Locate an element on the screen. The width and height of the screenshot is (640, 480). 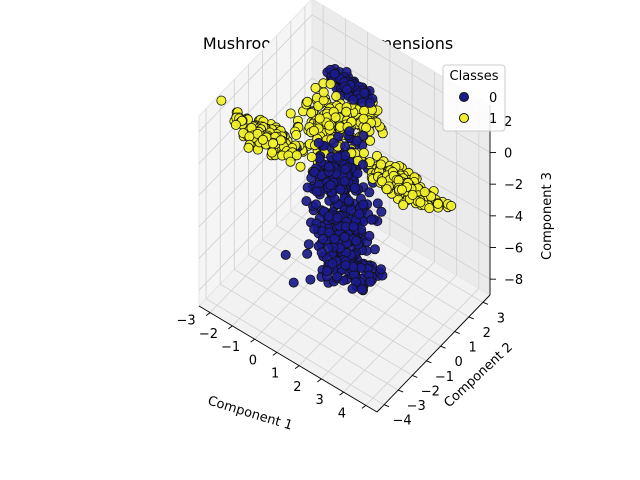
z-tick-label: 2 is located at coordinates (508, 122).